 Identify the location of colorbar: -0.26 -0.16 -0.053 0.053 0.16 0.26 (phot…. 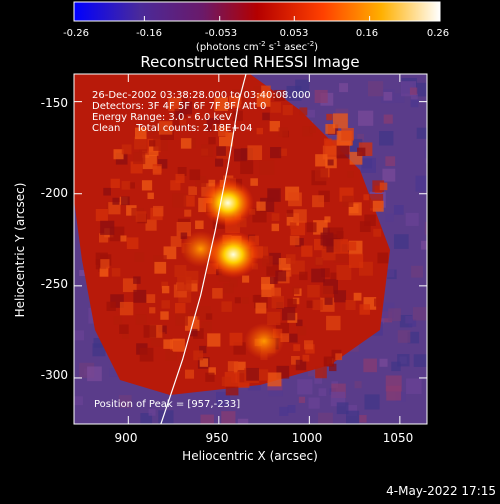
(256, 27).